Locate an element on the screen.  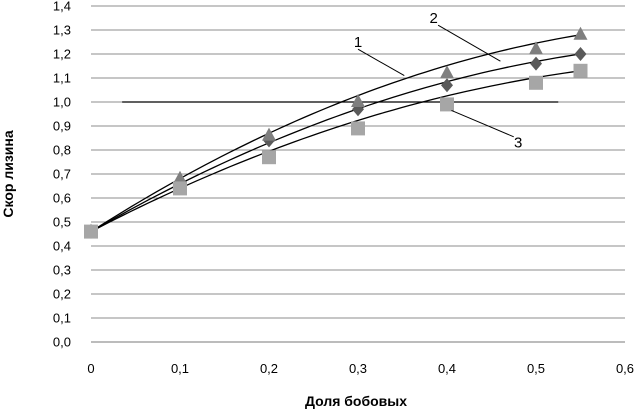
x-tick-label: 0,2 is located at coordinates (269, 368).